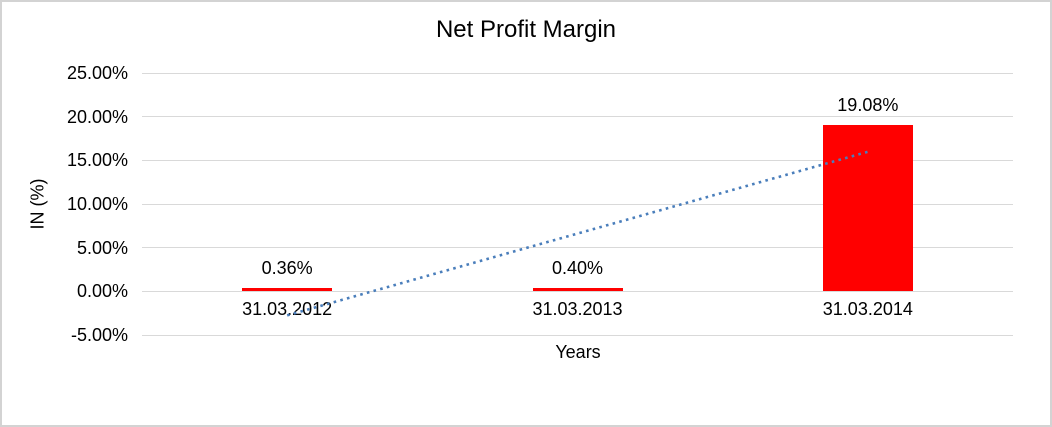  What do you see at coordinates (97, 160) in the screenshot?
I see `y-tick-label: 15.00%` at bounding box center [97, 160].